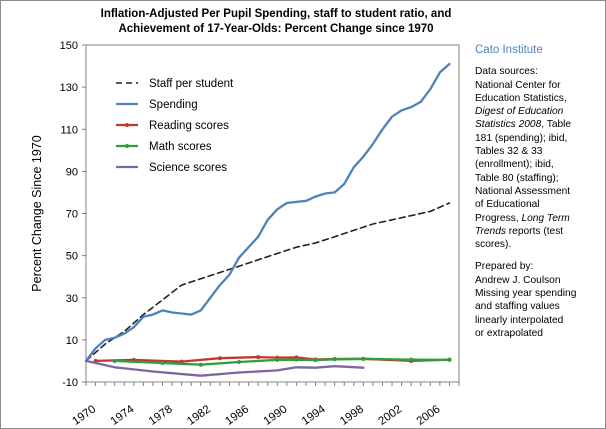 This screenshot has height=429, width=606. Describe the element at coordinates (509, 152) in the screenshot. I see `source-line: Tables 32 & 33` at that location.